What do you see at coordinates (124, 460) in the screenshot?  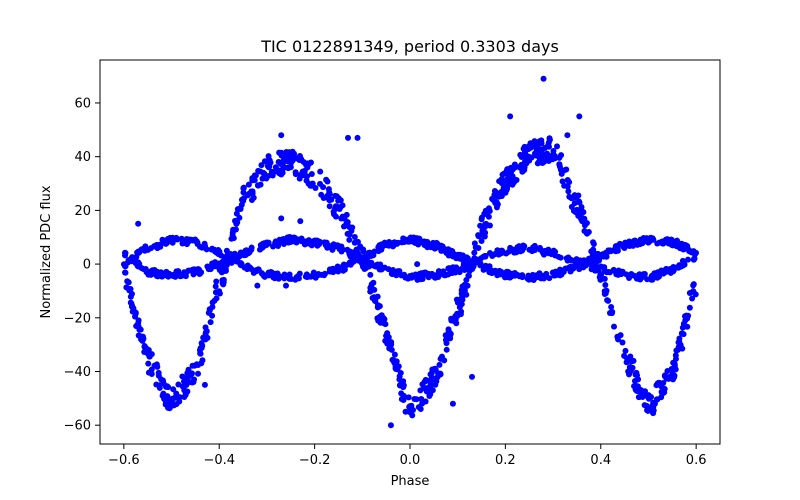 I see `x-tick-label: −0.6` at bounding box center [124, 460].